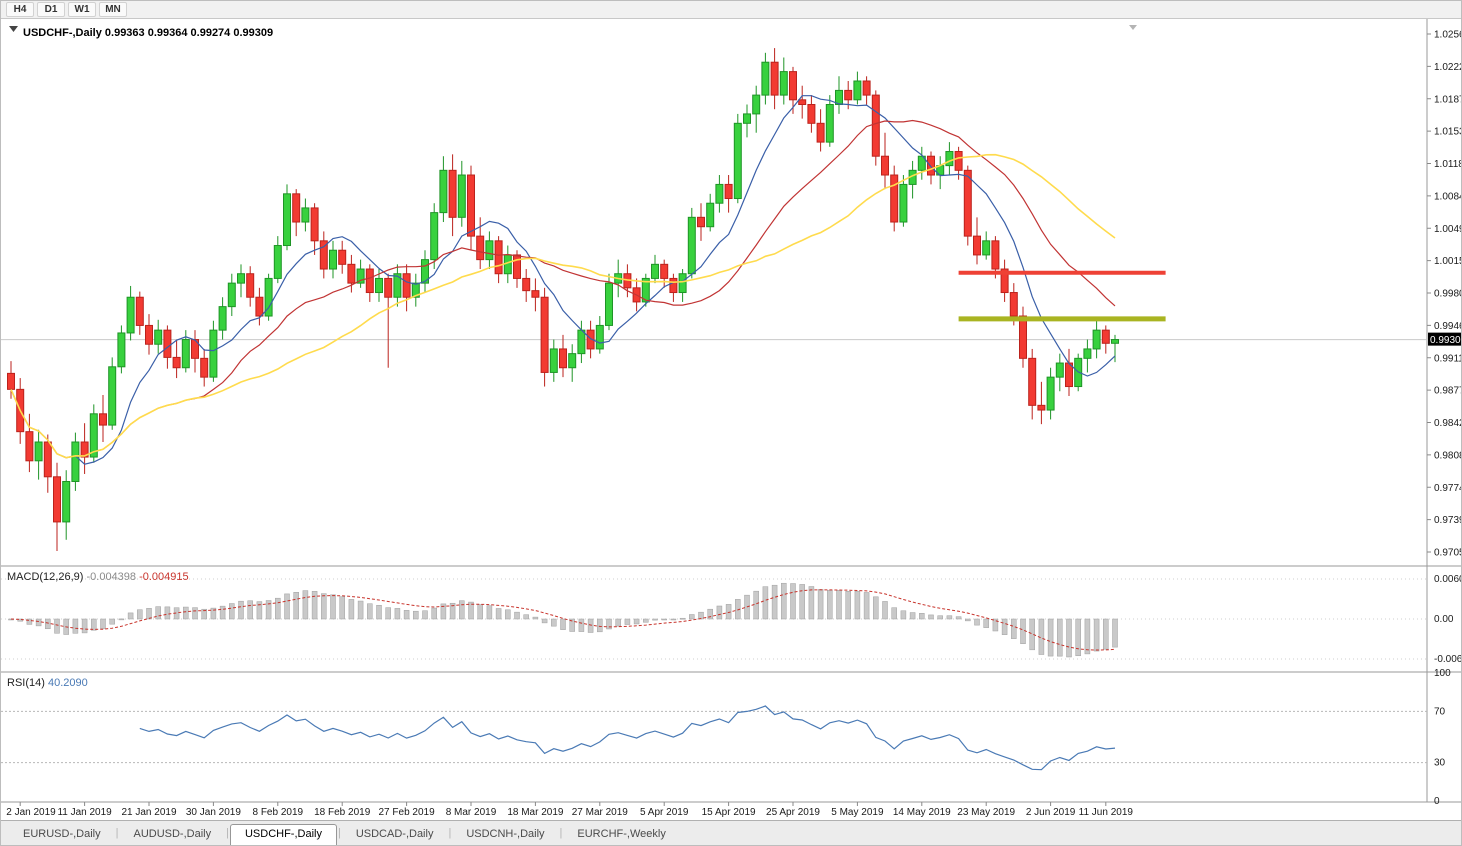 The image size is (1462, 846). Describe the element at coordinates (857, 812) in the screenshot. I see `svg-text: 5 May 2019` at that location.